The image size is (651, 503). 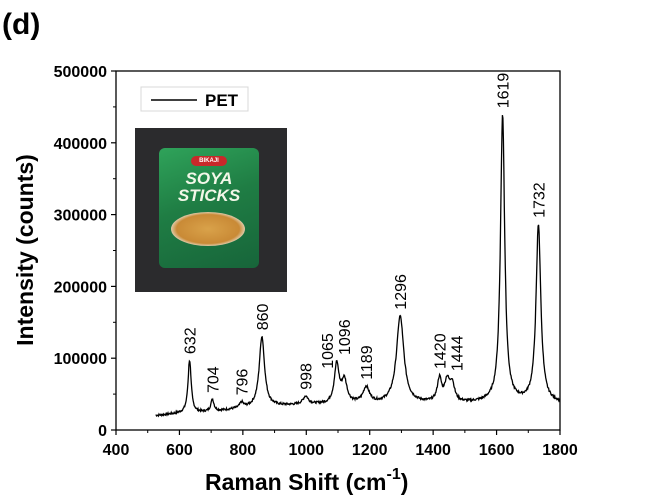 What do you see at coordinates (80, 359) in the screenshot?
I see `y-tick-label: 100000` at bounding box center [80, 359].